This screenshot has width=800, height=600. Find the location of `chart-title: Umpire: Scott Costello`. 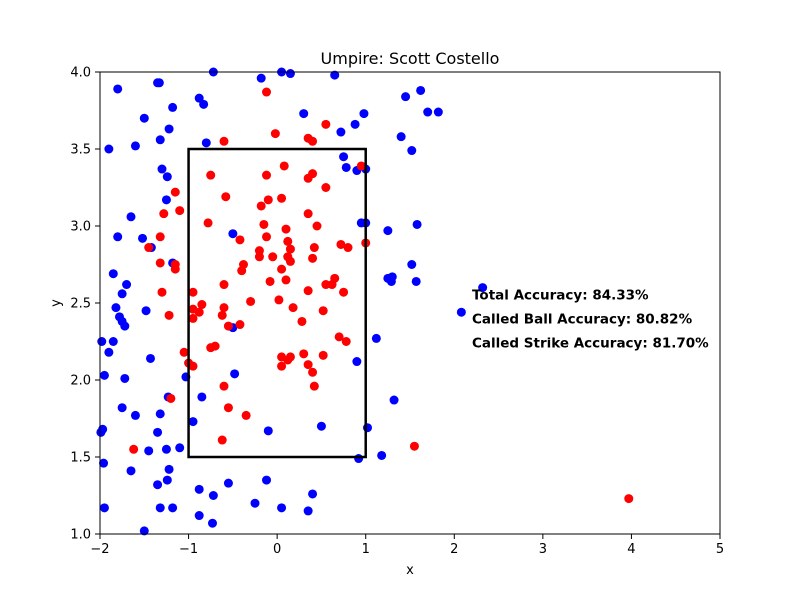

chart-title: Umpire: Scott Costello is located at coordinates (410, 58).